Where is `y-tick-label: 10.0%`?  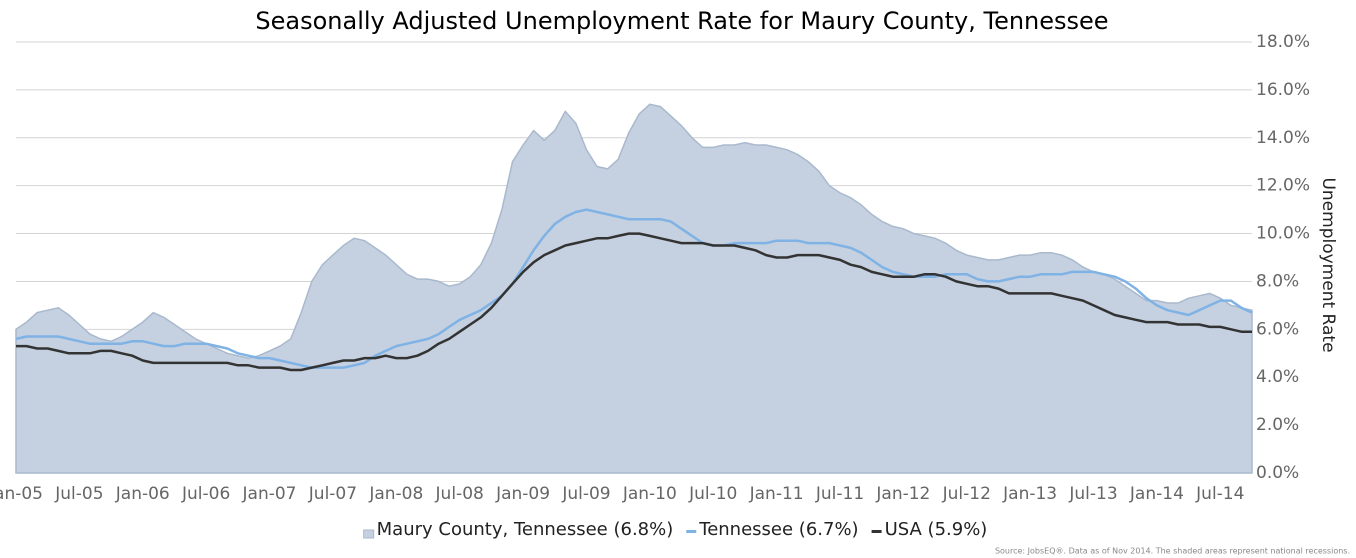 y-tick-label: 10.0% is located at coordinates (1283, 234).